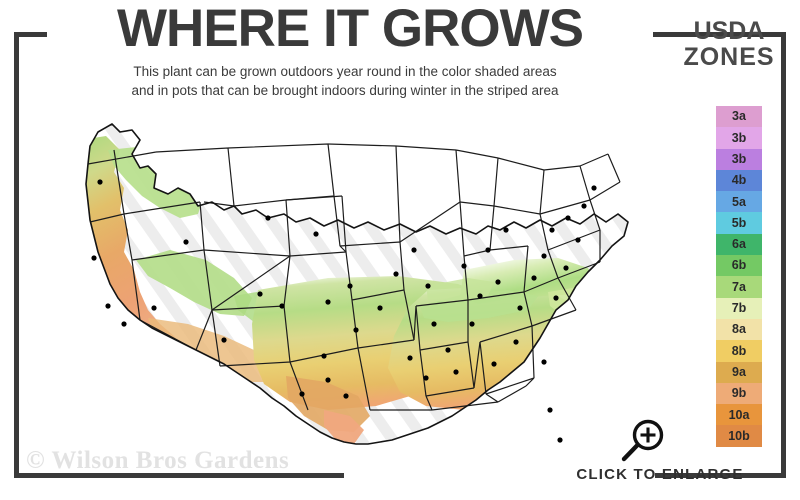  Describe the element at coordinates (739, 223) in the screenshot. I see `legend-swatch-5b-5: 5b` at that location.